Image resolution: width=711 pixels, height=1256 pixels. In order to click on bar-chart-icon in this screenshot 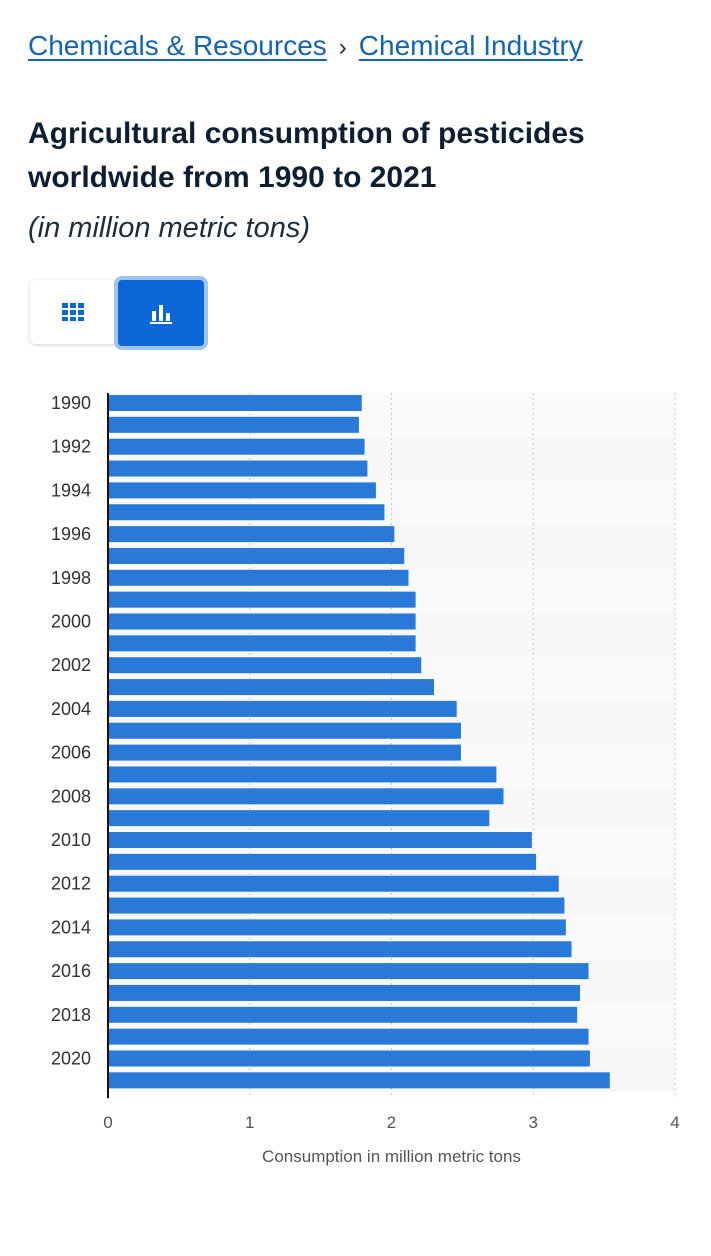, I will do `click(161, 314)`.